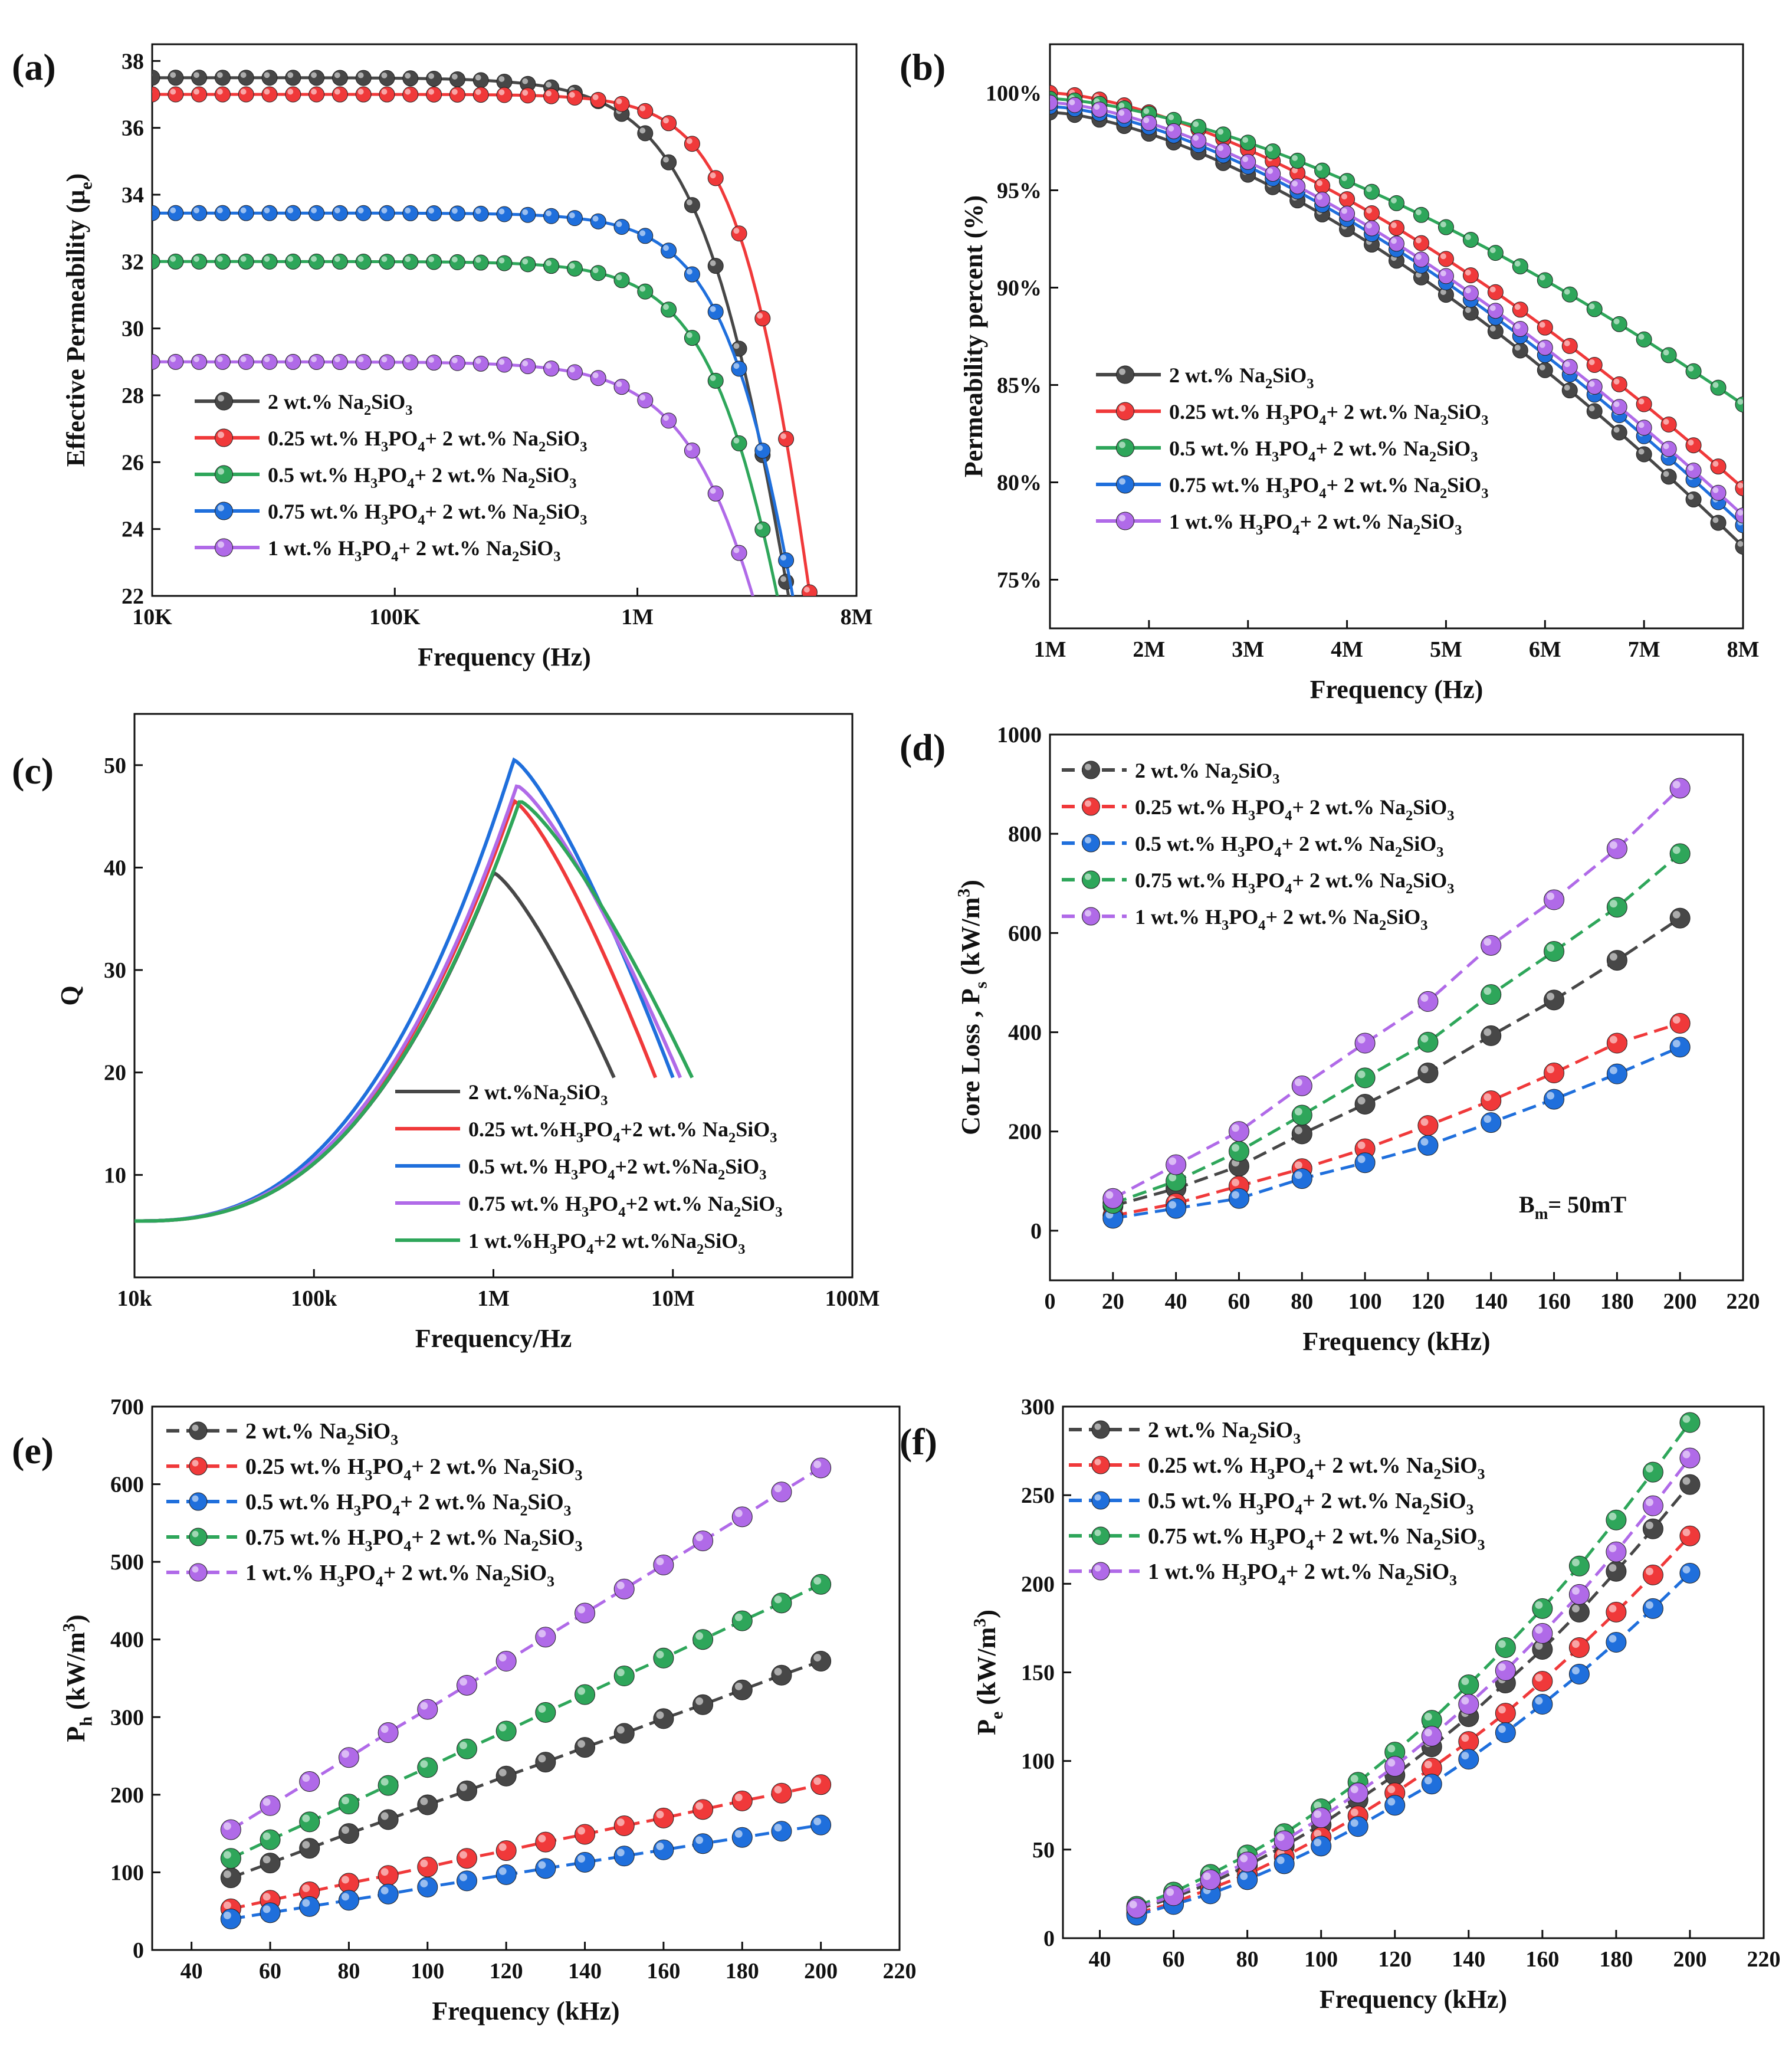 The height and width of the screenshot is (2055, 1792). What do you see at coordinates (77, 1678) in the screenshot?
I see `y-axis-label: Ph (kW/m3)` at bounding box center [77, 1678].